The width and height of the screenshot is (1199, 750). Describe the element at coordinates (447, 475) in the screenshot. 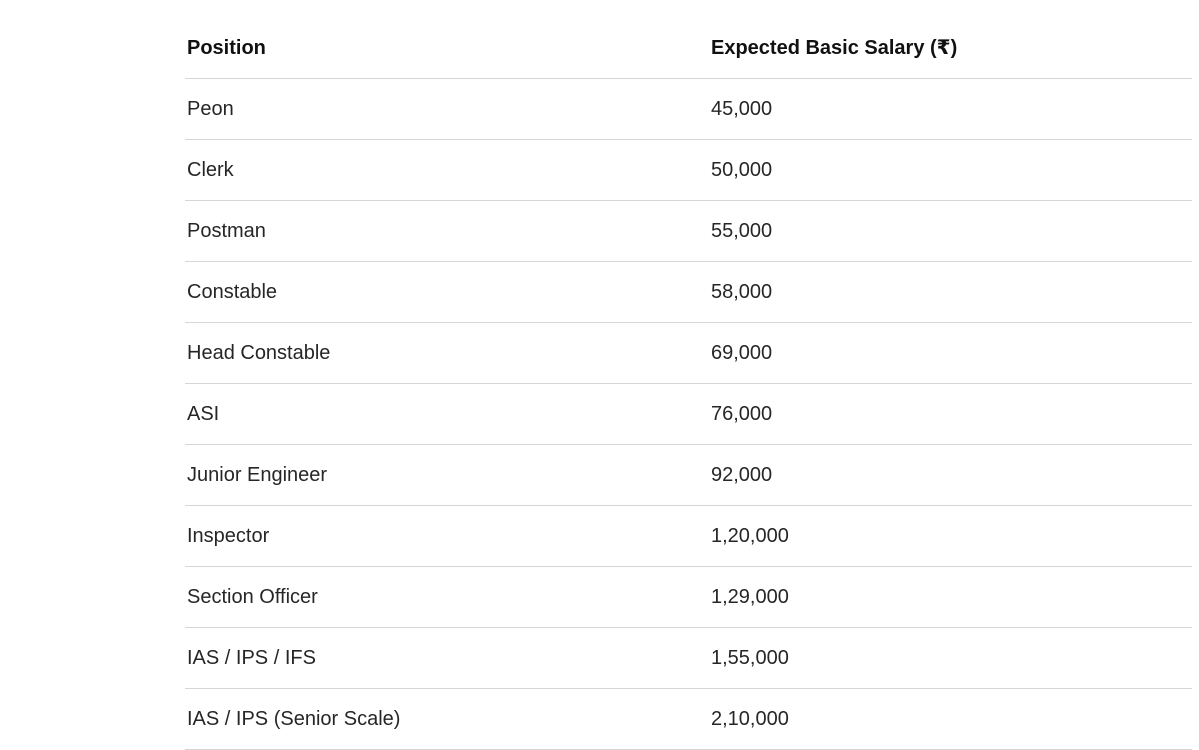

I see `position-cell: Junior Engineer` at that location.